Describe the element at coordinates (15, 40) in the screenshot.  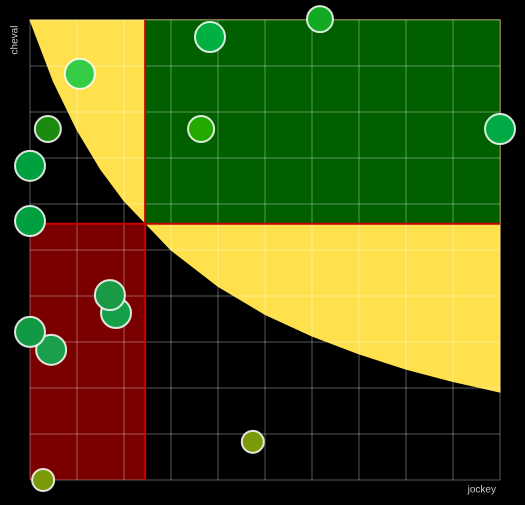
I see `y-axis-label: cheval` at that location.